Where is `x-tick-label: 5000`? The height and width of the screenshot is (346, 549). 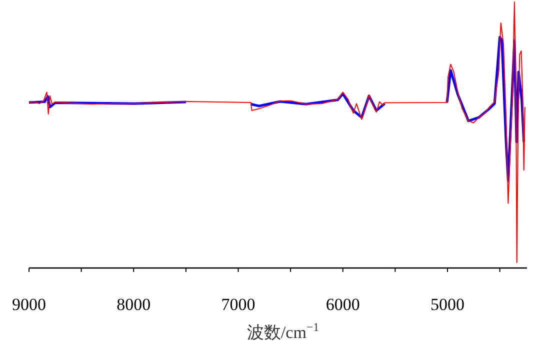
x-tick-label: 5000 is located at coordinates (447, 304).